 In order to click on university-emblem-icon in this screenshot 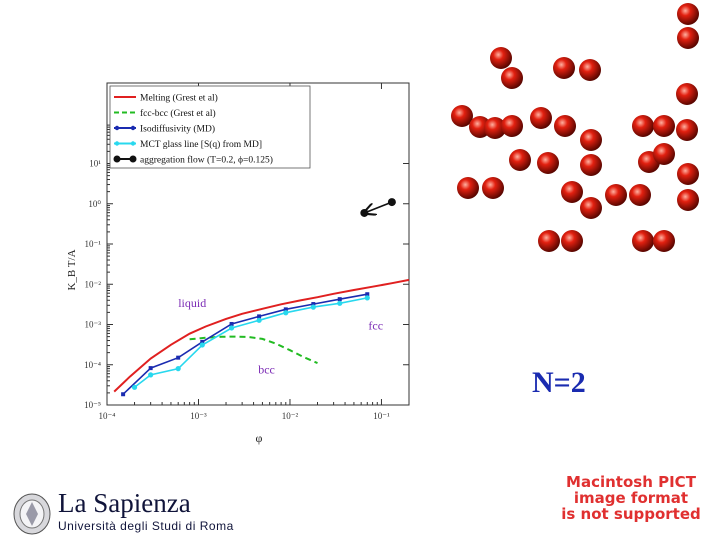, I will do `click(32, 514)`.